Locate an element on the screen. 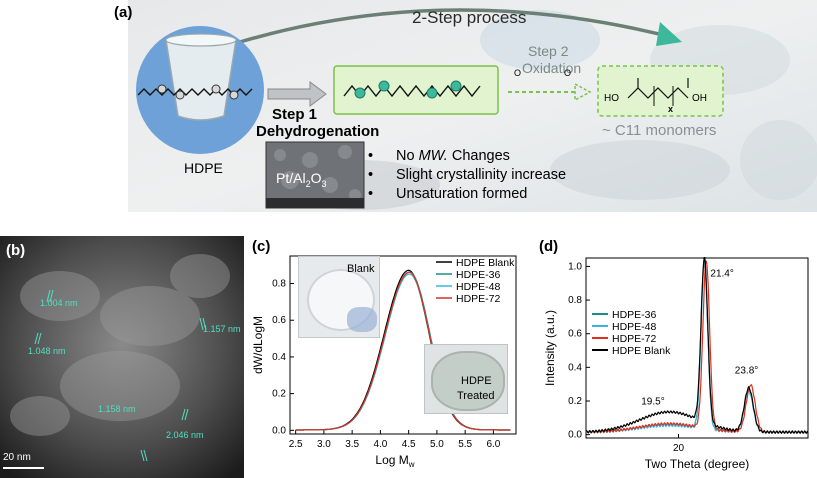 The width and height of the screenshot is (817, 478). x-tick-label: 6.0 is located at coordinates (493, 444).